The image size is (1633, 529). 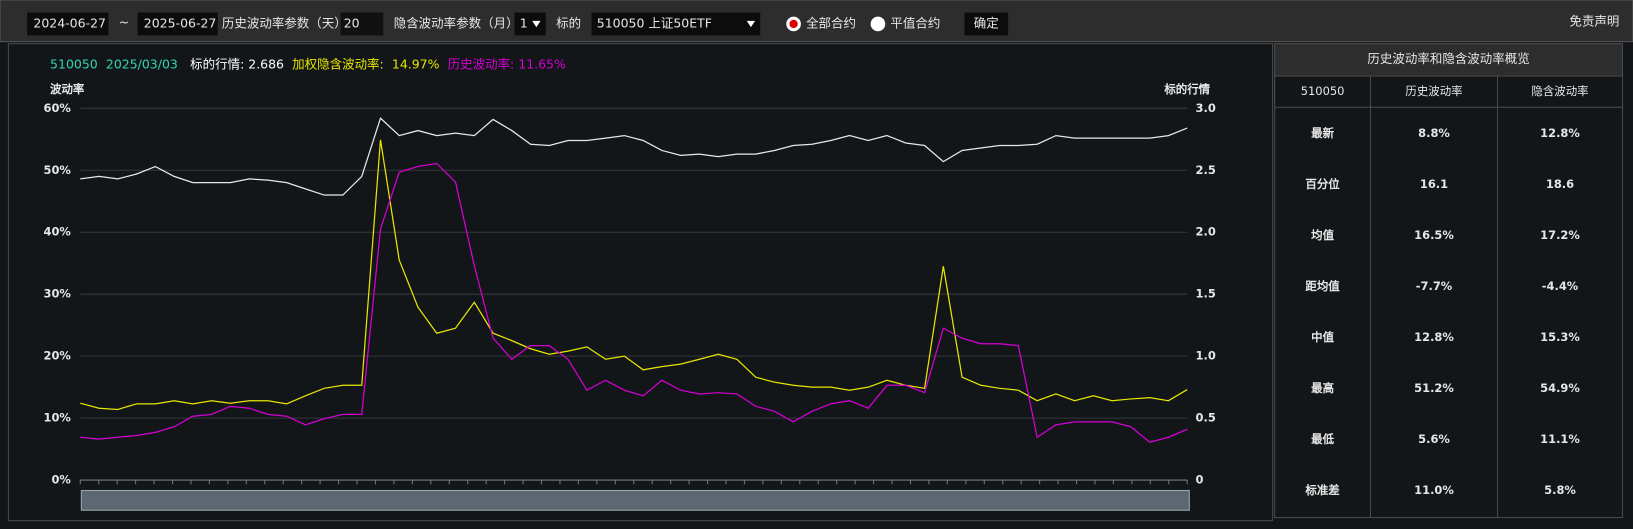 I want to click on table-value: -7.7%, so click(x=1434, y=286).